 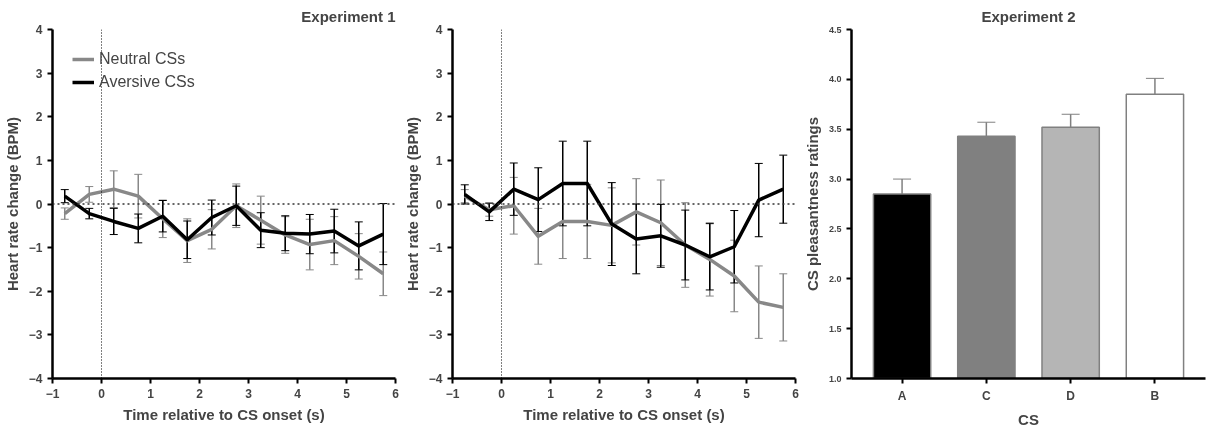 What do you see at coordinates (987, 395) in the screenshot?
I see `x-tick-label: C` at bounding box center [987, 395].